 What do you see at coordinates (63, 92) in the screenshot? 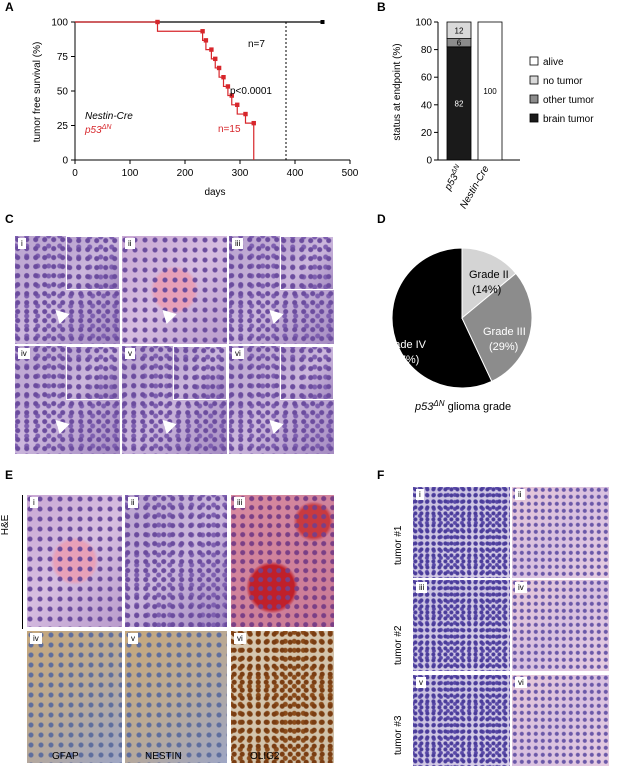
I see `y-tick-label: 50` at bounding box center [63, 92].